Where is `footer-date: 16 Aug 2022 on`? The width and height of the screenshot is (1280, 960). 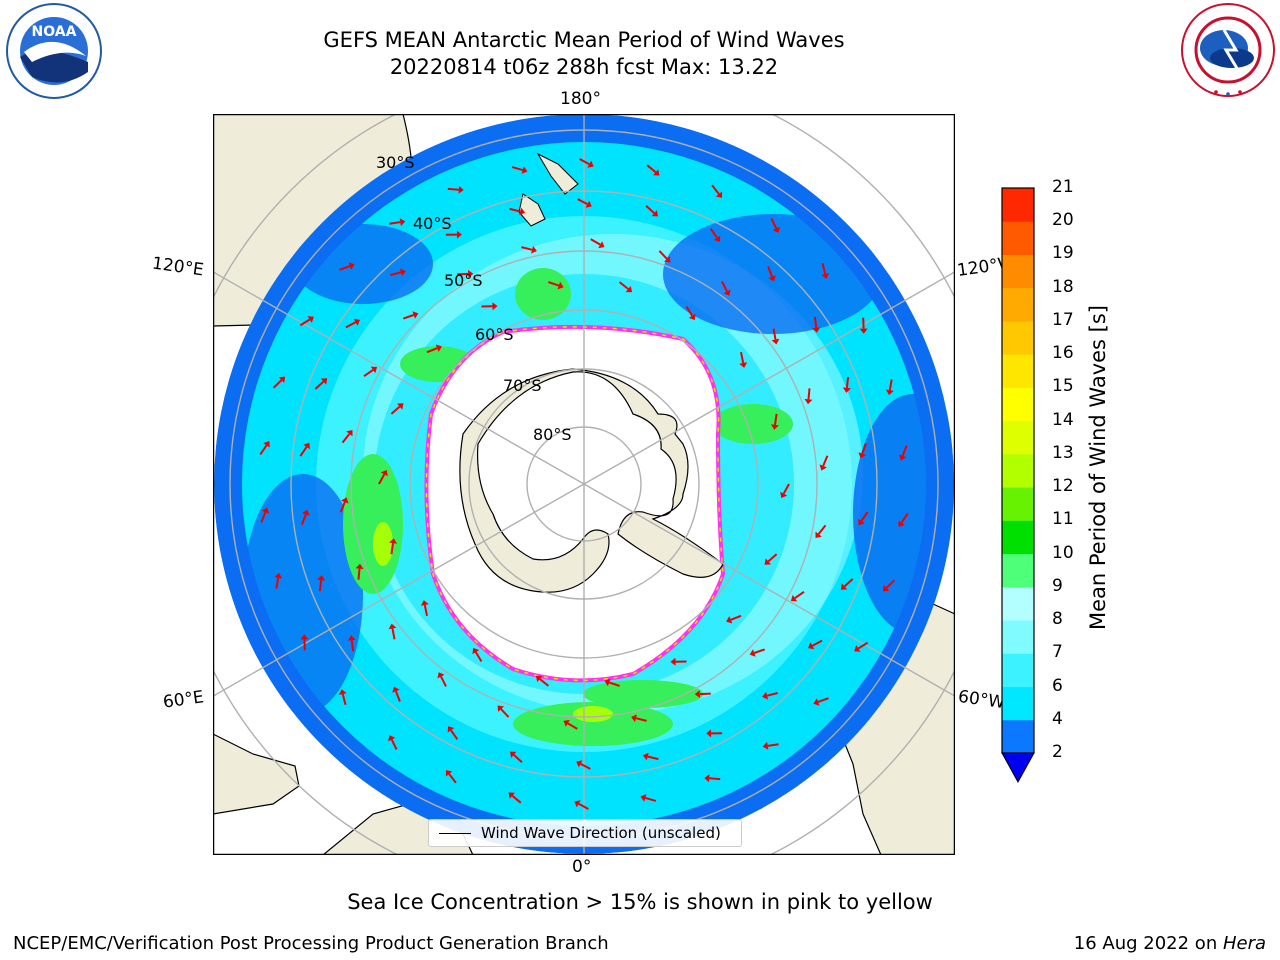
footer-date: 16 Aug 2022 on is located at coordinates (1148, 943).